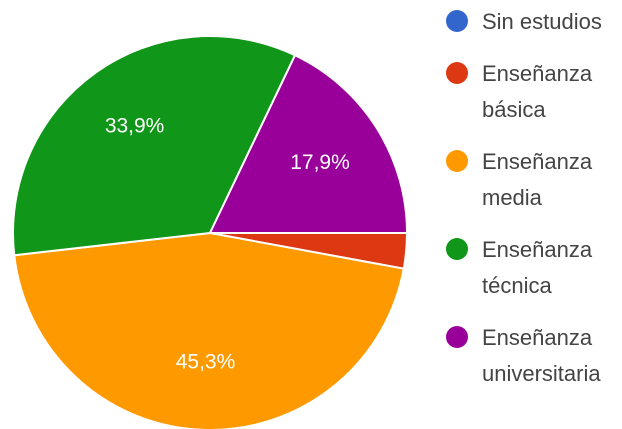 The image size is (622, 429). I want to click on legend-label-ensenanza-tecnica: Enseñanza técnica, so click(537, 267).